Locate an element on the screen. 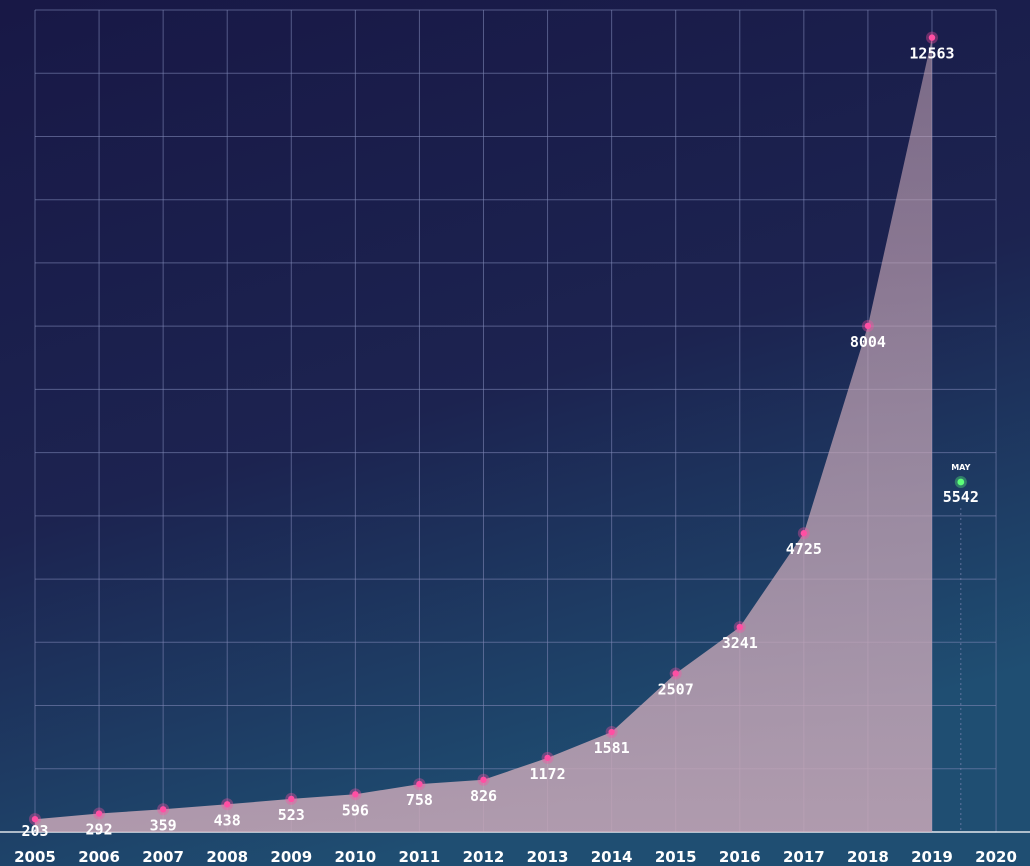  x-tick-label: 2006 is located at coordinates (99, 857).